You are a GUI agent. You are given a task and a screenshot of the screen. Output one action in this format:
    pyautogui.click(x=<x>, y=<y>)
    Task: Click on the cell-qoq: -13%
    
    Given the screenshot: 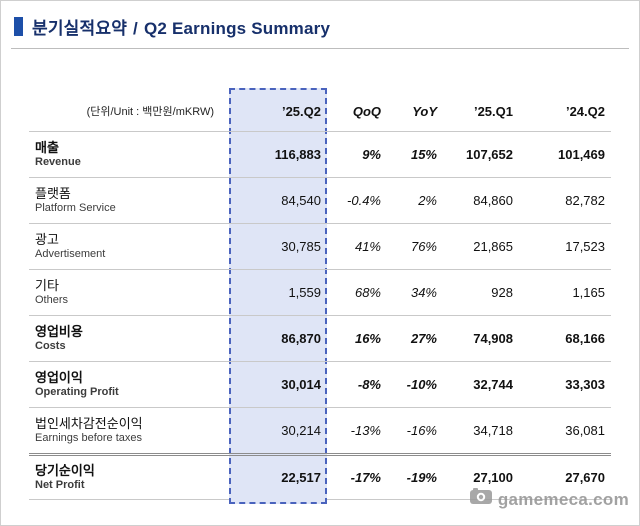 What is the action you would take?
    pyautogui.click(x=365, y=430)
    